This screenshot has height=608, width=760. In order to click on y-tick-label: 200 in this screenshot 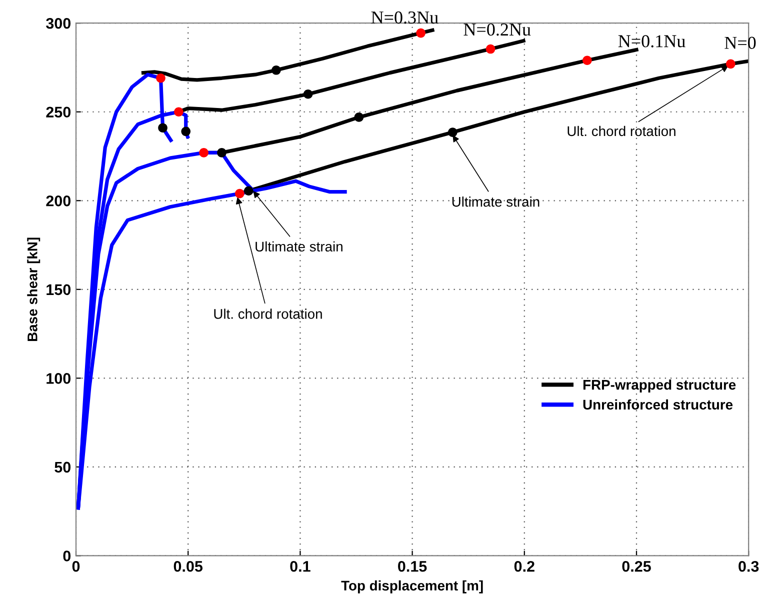, I will do `click(58, 201)`.